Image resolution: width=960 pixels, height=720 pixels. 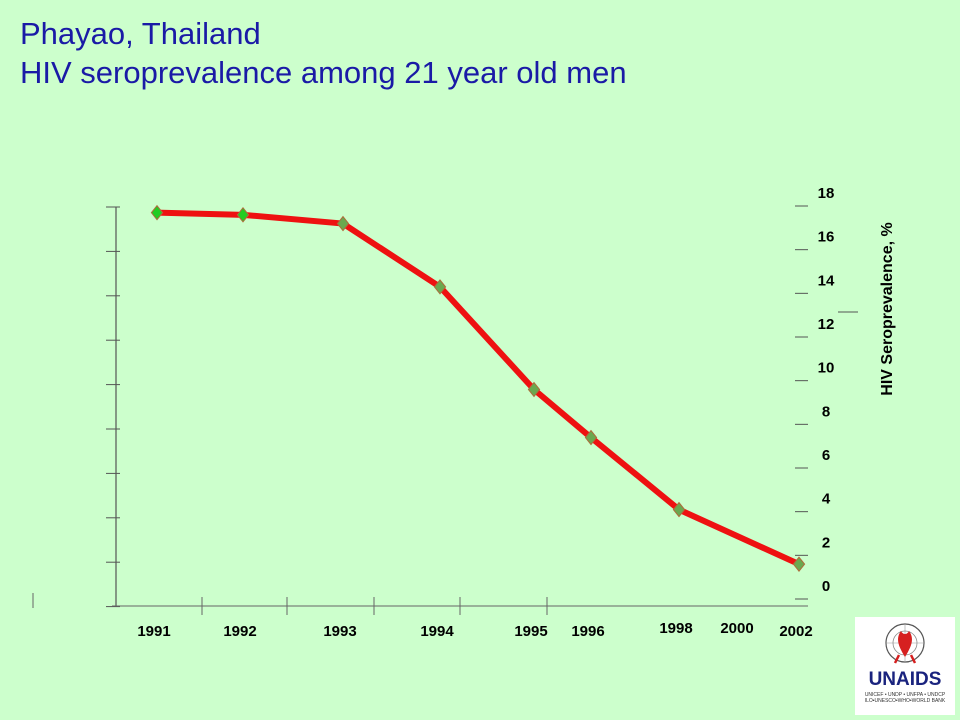 What do you see at coordinates (826, 368) in the screenshot?
I see `y-tick-label: 10` at bounding box center [826, 368].